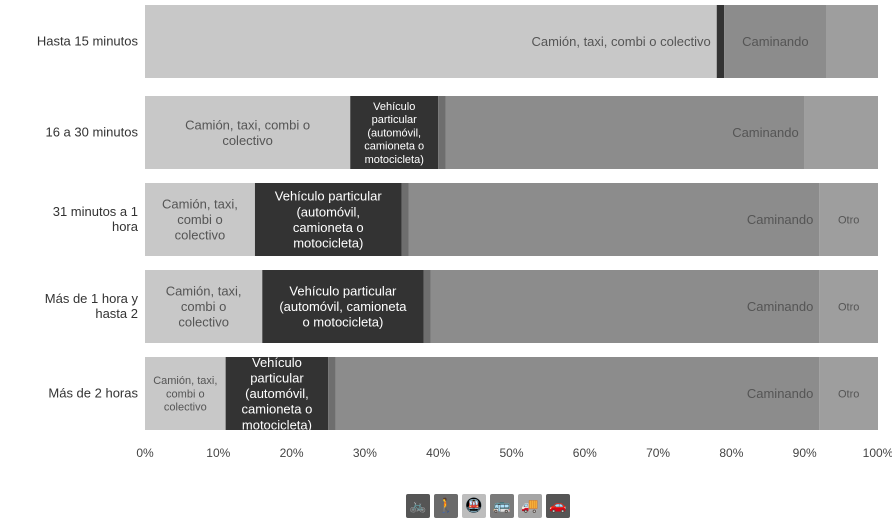  Describe the element at coordinates (125, 226) in the screenshot. I see `category-label: hora` at that location.